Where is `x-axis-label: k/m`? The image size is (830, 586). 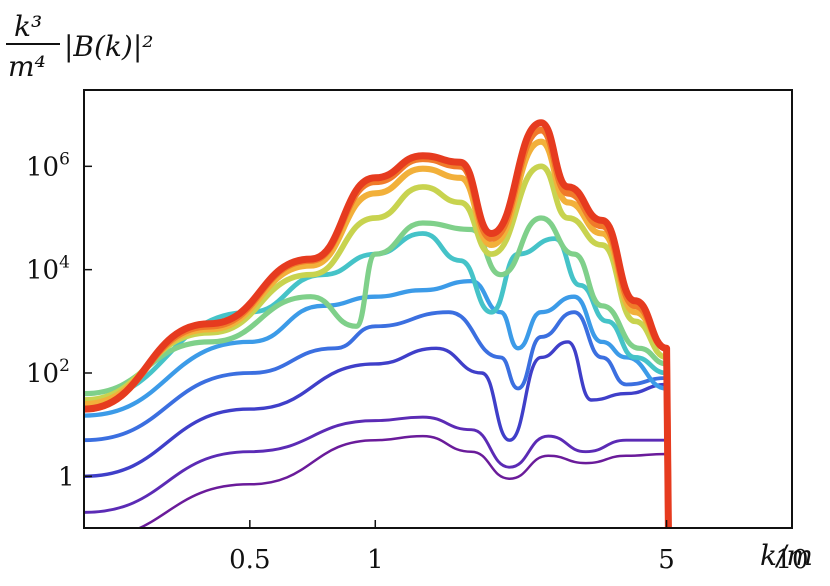 x-axis-label: k/m is located at coordinates (786, 555).